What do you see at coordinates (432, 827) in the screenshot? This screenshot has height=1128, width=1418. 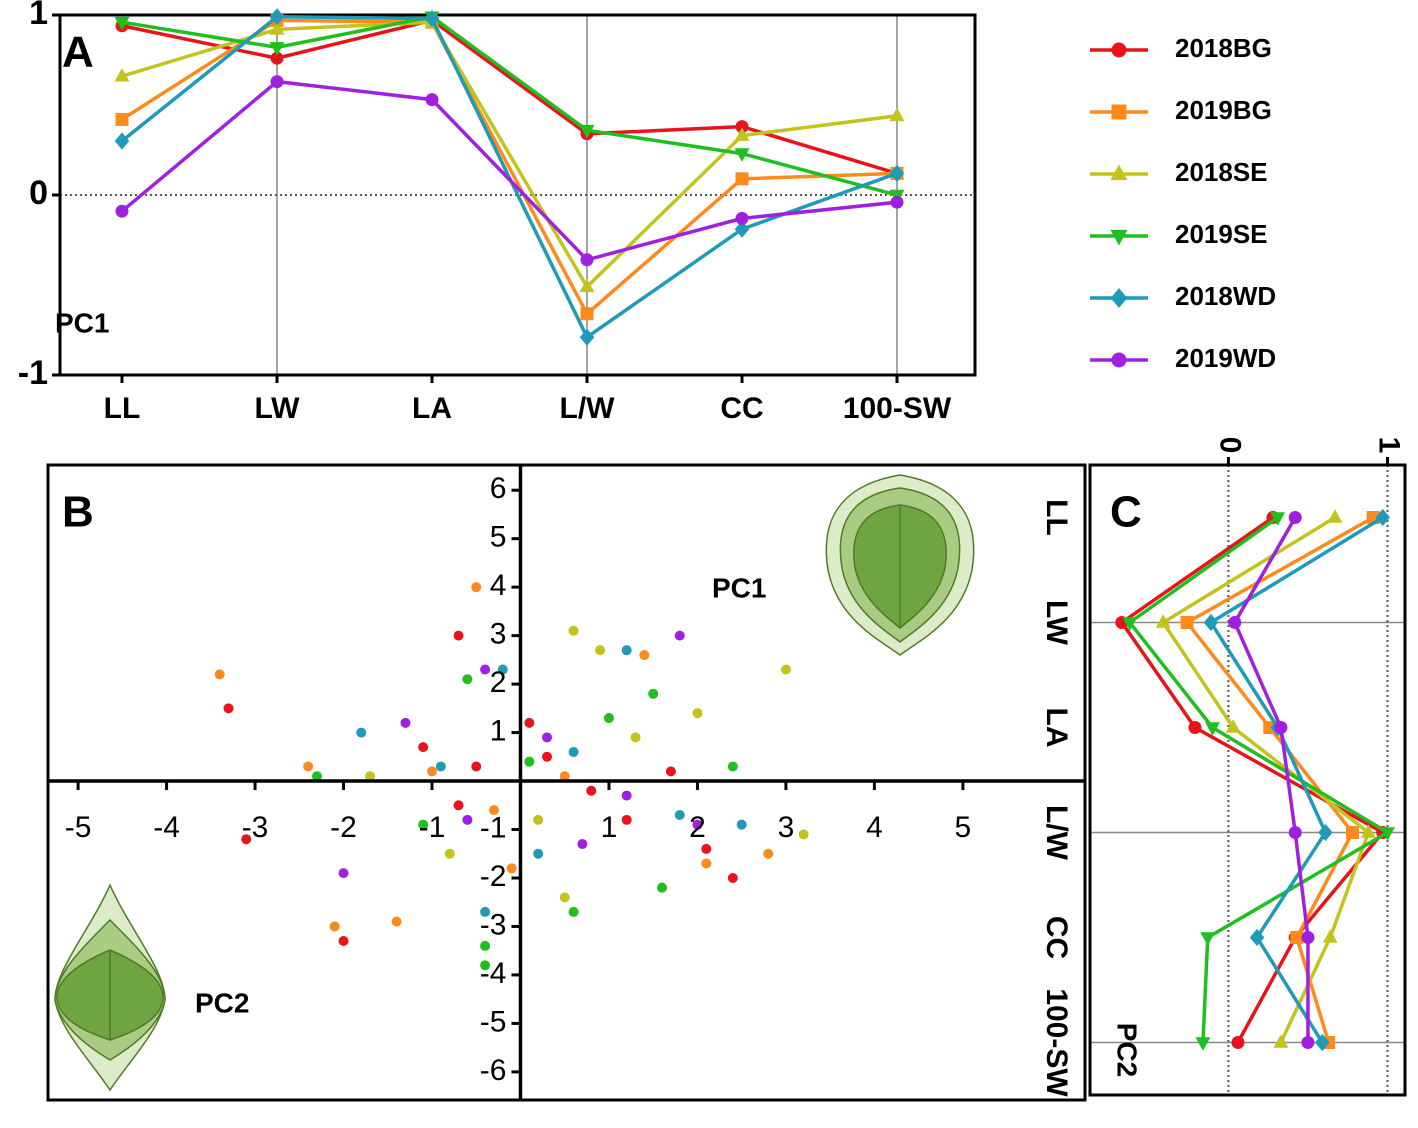 I see `x-tick-label: -1` at bounding box center [432, 827].